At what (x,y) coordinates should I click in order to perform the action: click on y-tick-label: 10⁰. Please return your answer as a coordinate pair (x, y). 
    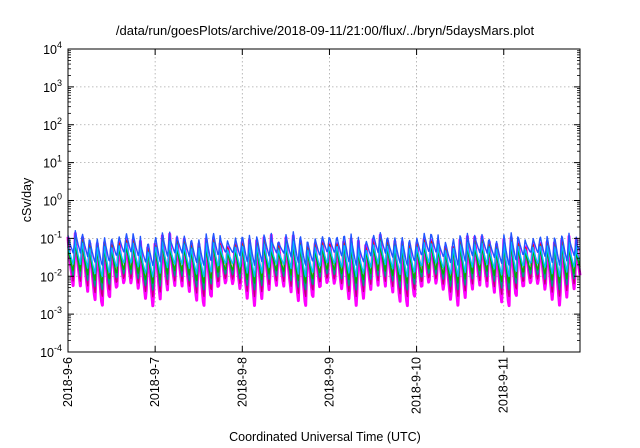
    Looking at the image, I should click on (52, 200).